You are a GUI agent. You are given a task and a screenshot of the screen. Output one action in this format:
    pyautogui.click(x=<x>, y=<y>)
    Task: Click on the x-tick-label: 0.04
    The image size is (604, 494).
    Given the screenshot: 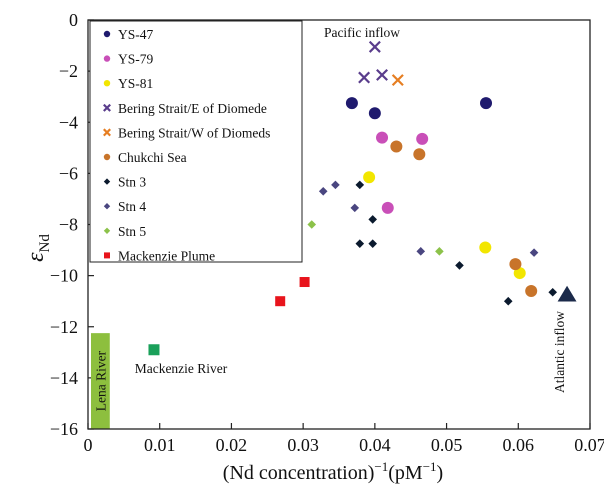 What is the action you would take?
    pyautogui.click(x=375, y=445)
    